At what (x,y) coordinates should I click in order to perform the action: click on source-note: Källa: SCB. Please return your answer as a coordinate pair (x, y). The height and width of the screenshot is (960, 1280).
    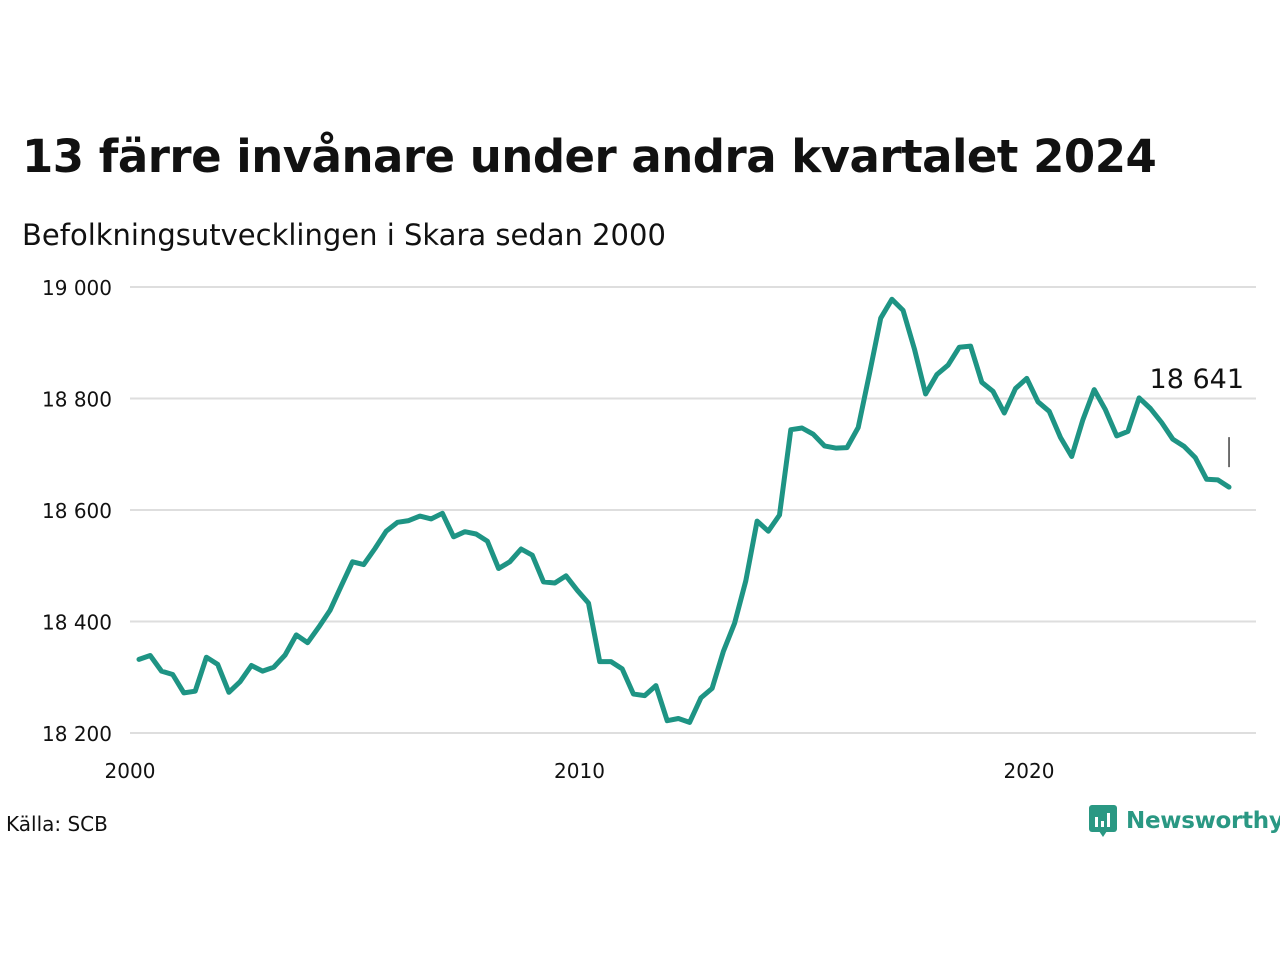
    Looking at the image, I should click on (57, 824).